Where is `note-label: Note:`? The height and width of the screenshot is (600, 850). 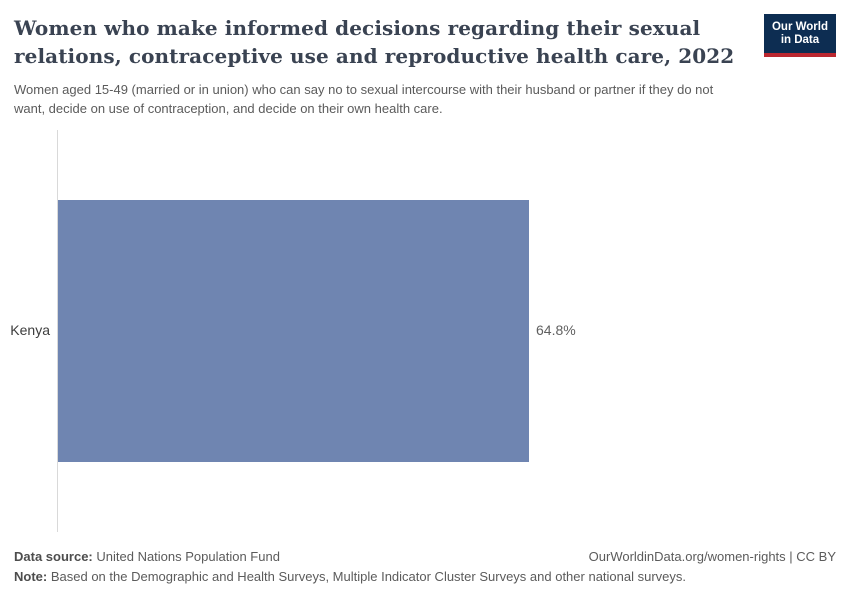 note-label: Note: is located at coordinates (31, 576).